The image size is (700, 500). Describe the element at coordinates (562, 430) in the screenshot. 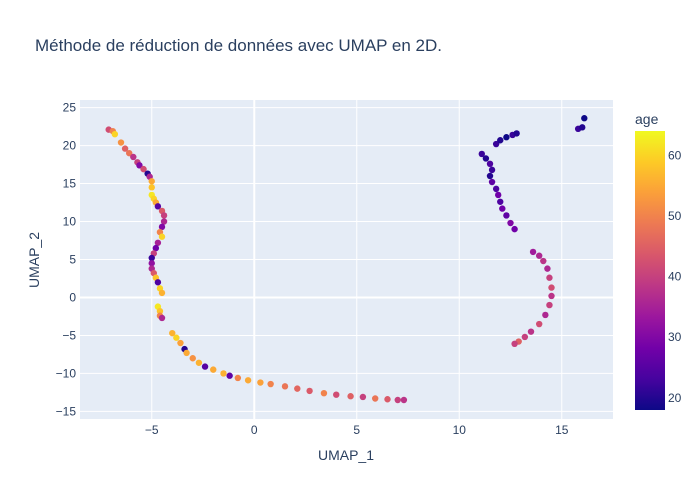

I see `x-tick-label: 15` at that location.